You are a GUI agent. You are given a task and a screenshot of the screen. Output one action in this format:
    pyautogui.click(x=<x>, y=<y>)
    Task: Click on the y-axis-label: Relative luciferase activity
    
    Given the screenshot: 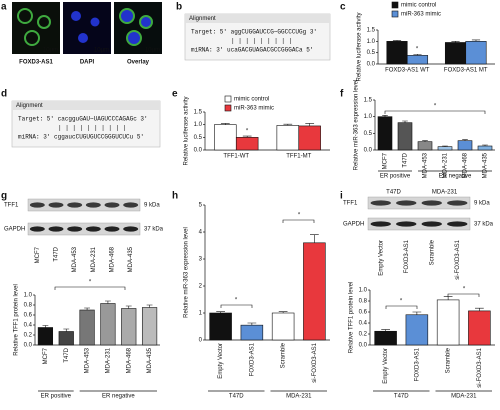 What is the action you would take?
    pyautogui.click(x=360, y=46)
    